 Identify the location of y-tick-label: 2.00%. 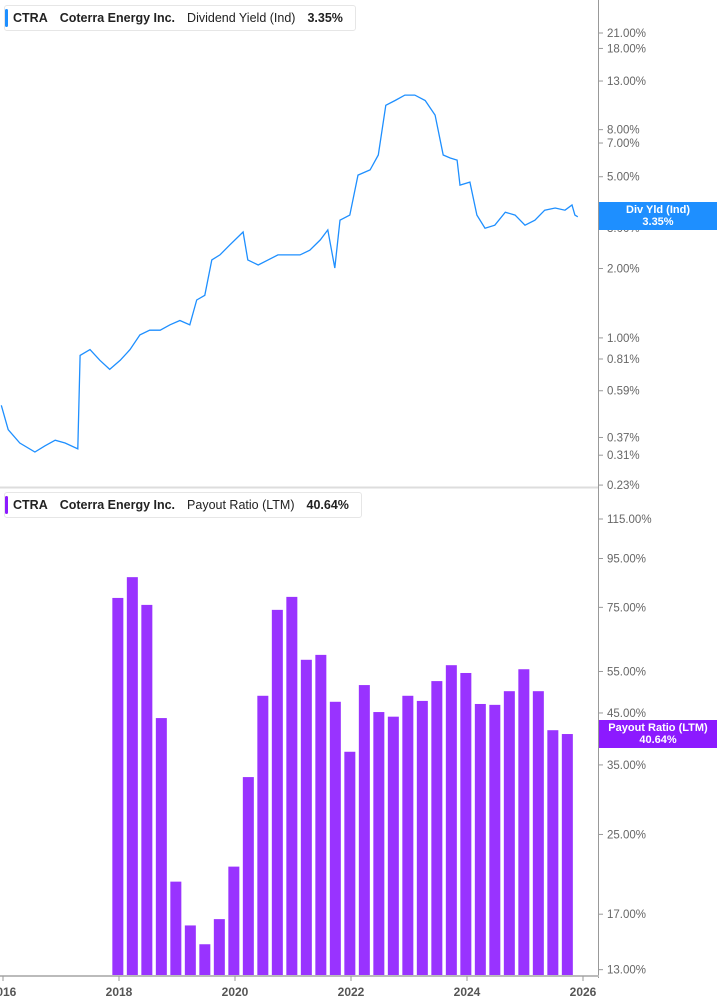
(623, 269).